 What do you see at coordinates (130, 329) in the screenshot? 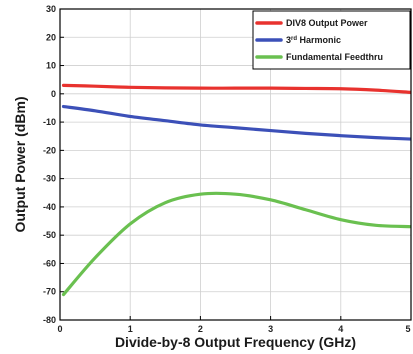
I see `x-tick-label: 1` at bounding box center [130, 329].